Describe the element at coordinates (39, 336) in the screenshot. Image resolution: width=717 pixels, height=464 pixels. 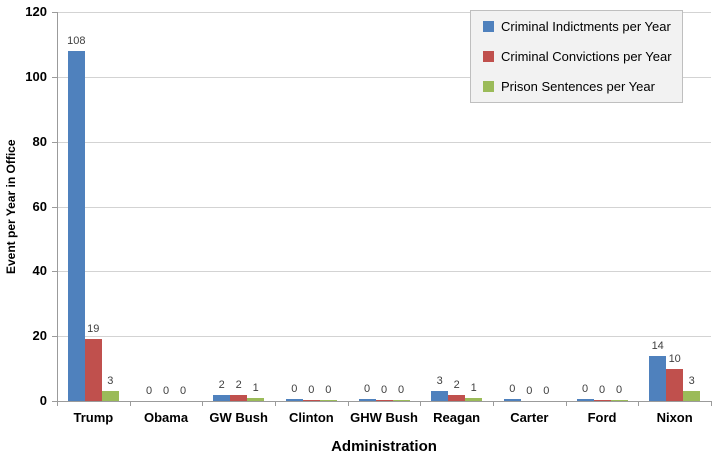
I see `y-tick-label: 20` at that location.